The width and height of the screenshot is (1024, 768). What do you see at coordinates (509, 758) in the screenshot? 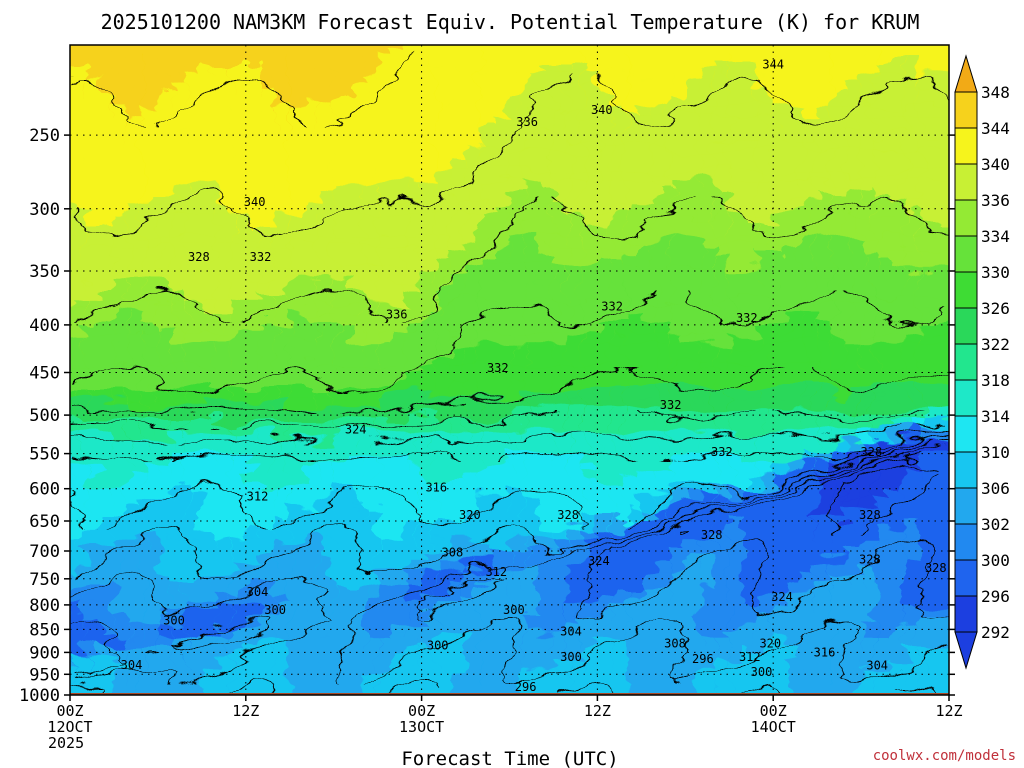
I see `x-axis-label: Forecast Time (UTC)` at bounding box center [509, 758].